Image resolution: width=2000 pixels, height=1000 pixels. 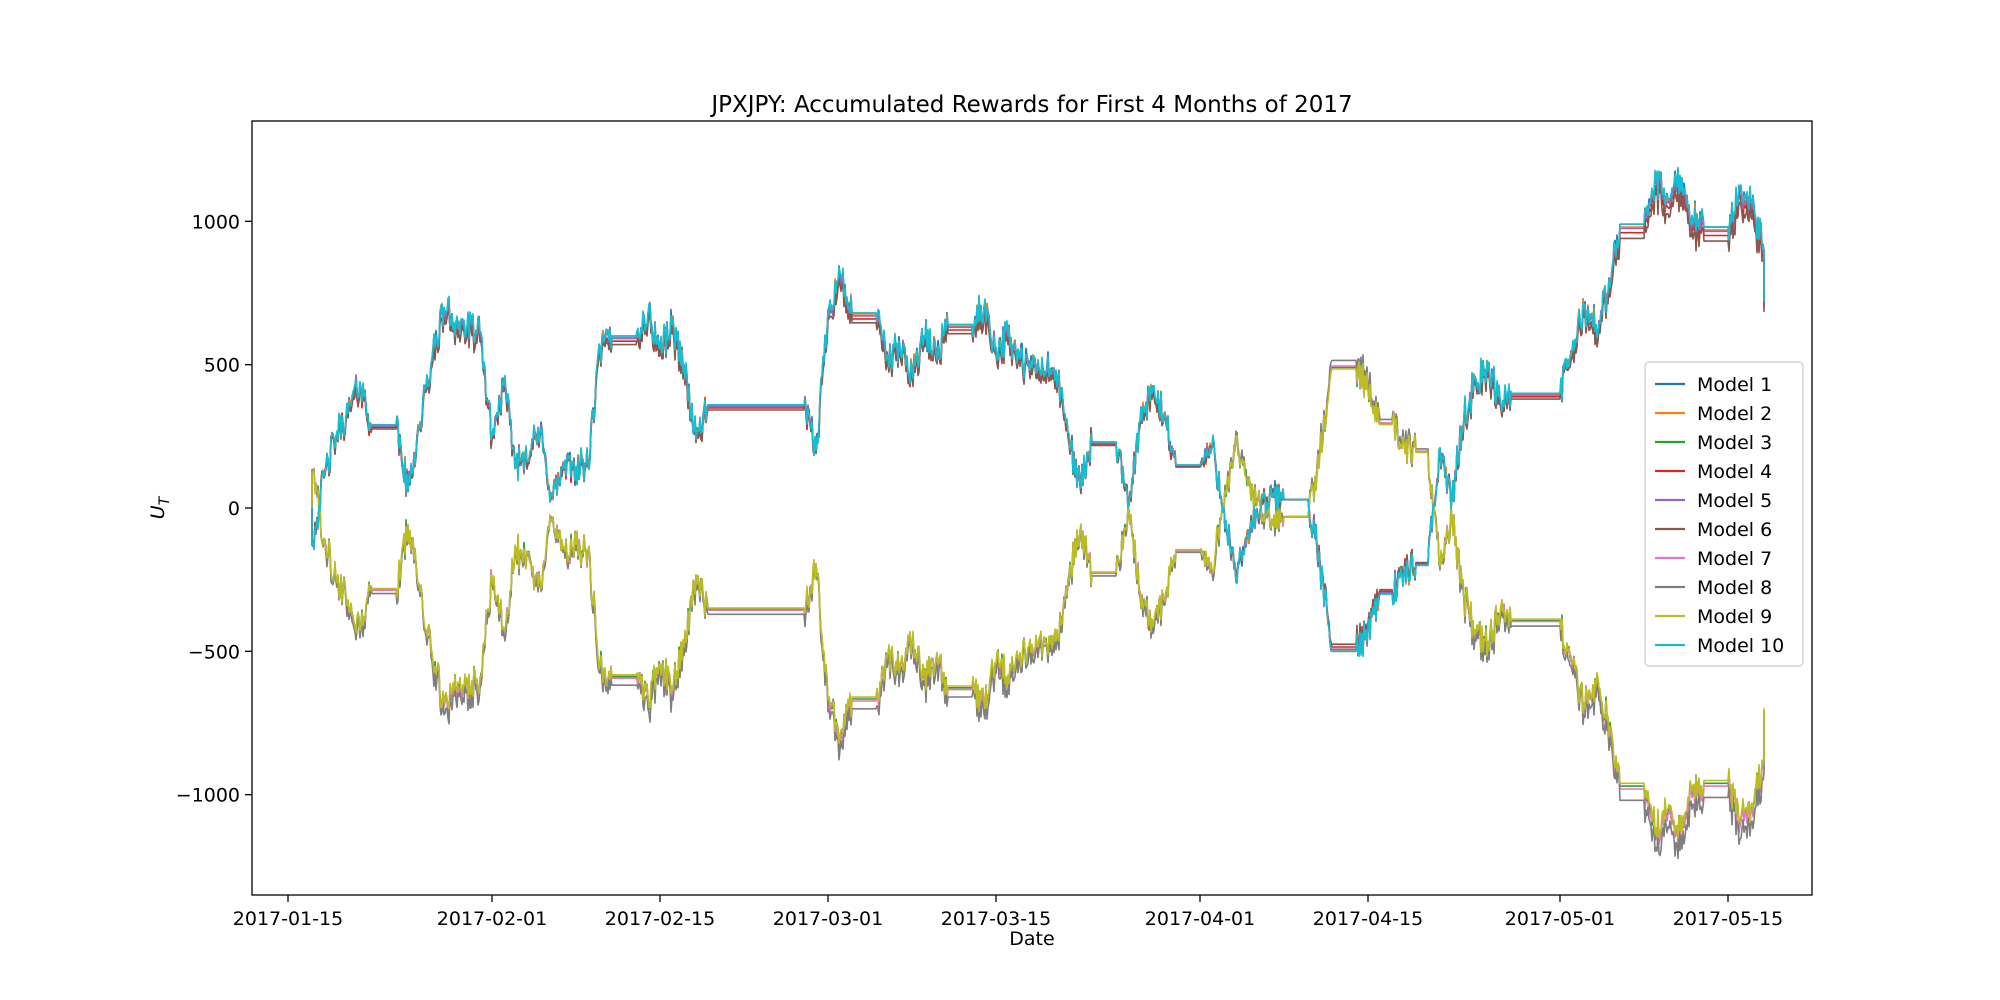 What do you see at coordinates (1734, 617) in the screenshot?
I see `legend-label: Model 9` at bounding box center [1734, 617].